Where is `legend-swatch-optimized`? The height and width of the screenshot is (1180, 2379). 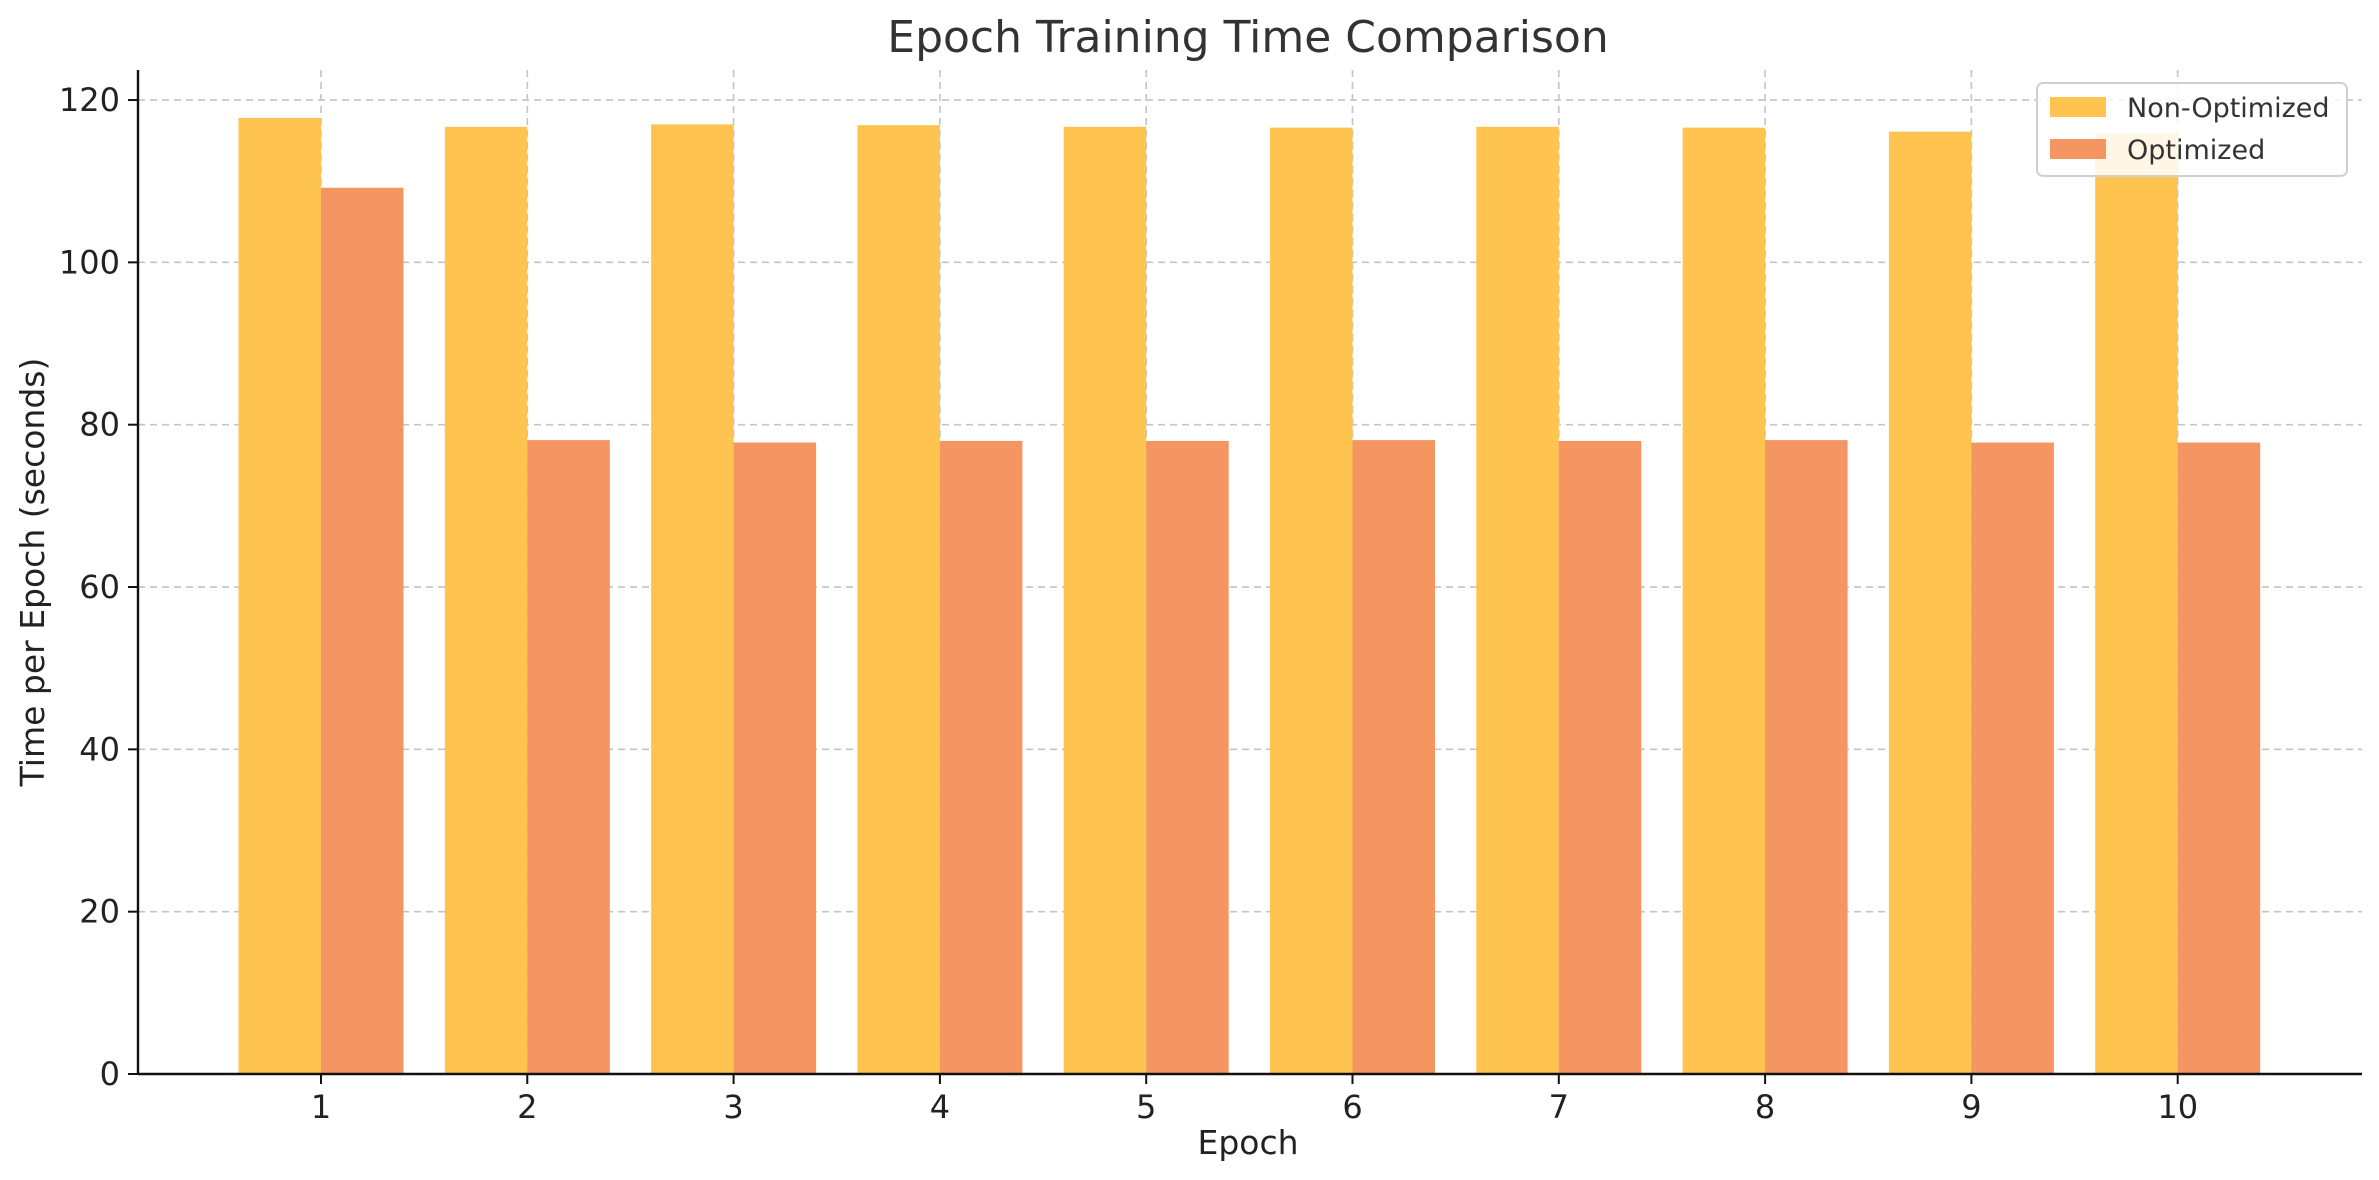 legend-swatch-optimized is located at coordinates (2078, 149).